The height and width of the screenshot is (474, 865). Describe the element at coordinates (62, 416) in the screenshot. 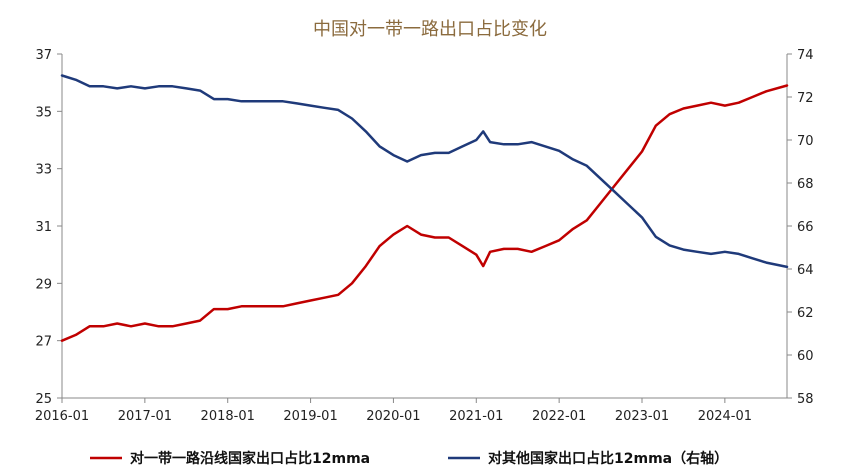

I see `x-tick-label: 2016-01` at that location.